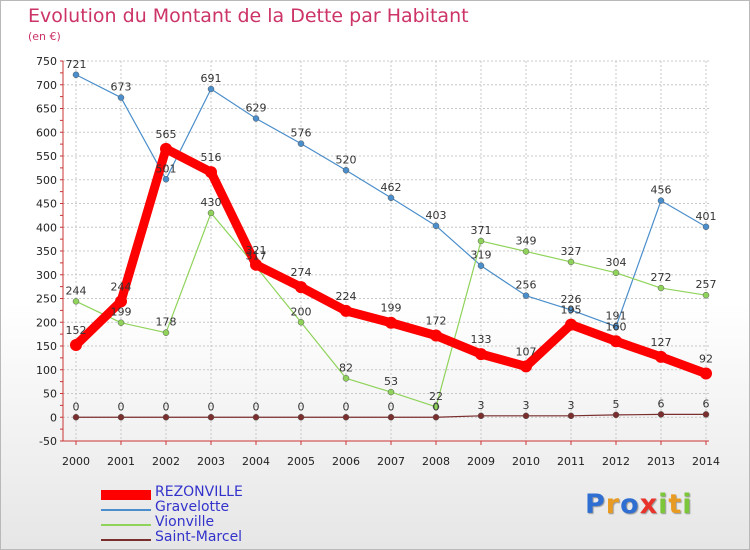  I want to click on logo-letter: o, so click(630, 504).